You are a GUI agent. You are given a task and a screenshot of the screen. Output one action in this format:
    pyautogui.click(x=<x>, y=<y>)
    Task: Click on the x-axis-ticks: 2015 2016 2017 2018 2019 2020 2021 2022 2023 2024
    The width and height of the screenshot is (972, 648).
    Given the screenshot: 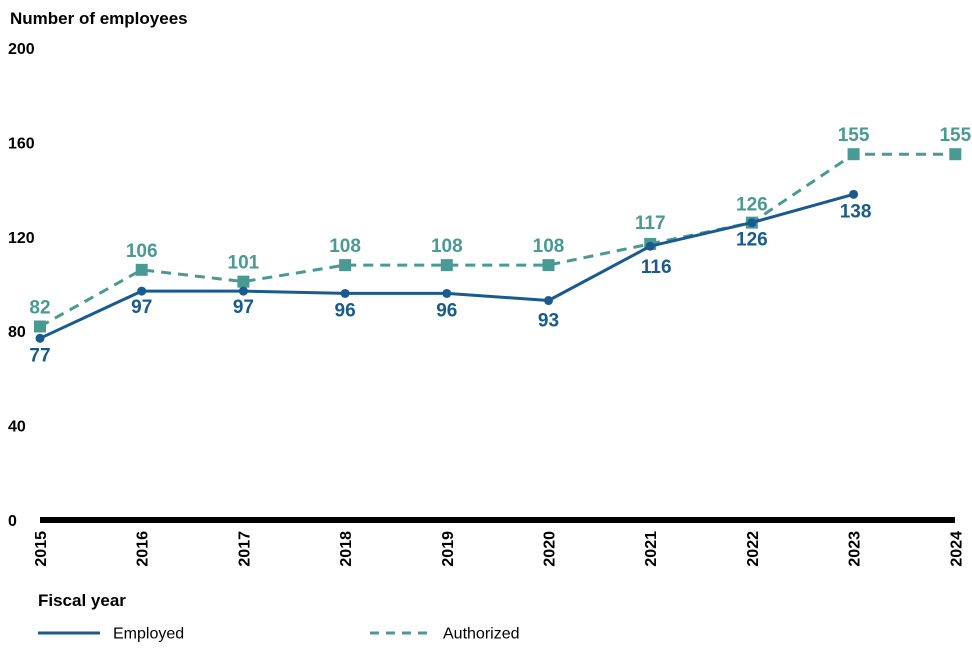 What is the action you would take?
    pyautogui.click(x=499, y=549)
    